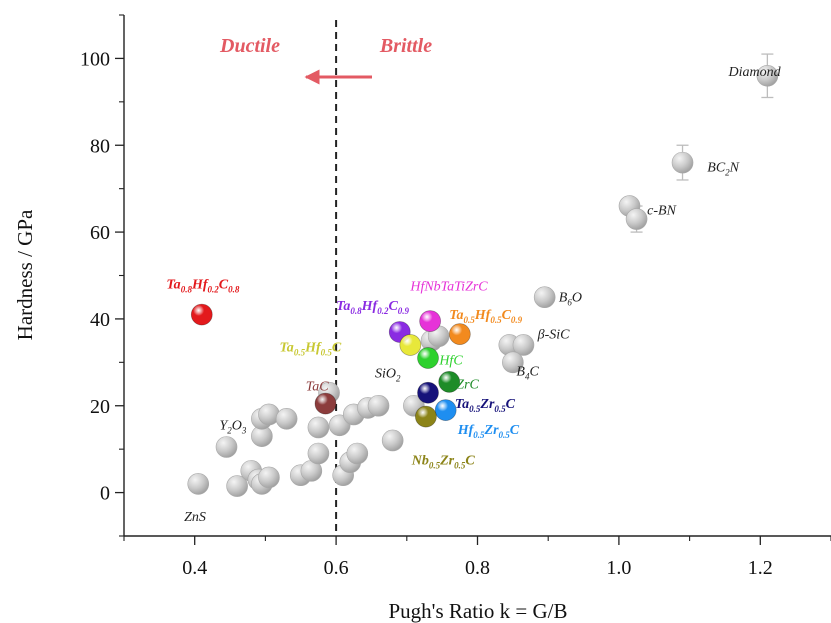 This screenshot has width=831, height=623. I want to click on point-label: Ta0.8Hf0.2C0.8, so click(202, 286).